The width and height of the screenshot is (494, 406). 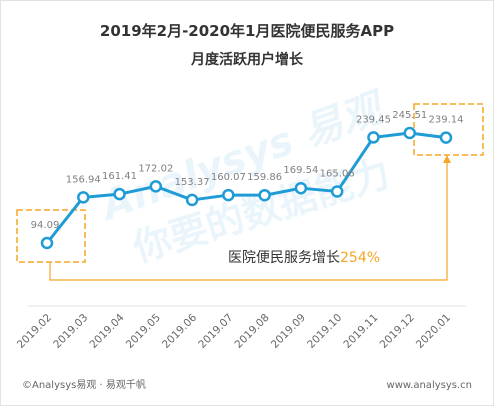 What do you see at coordinates (155, 168) in the screenshot?
I see `data-label-2019-05: 172.02` at bounding box center [155, 168].